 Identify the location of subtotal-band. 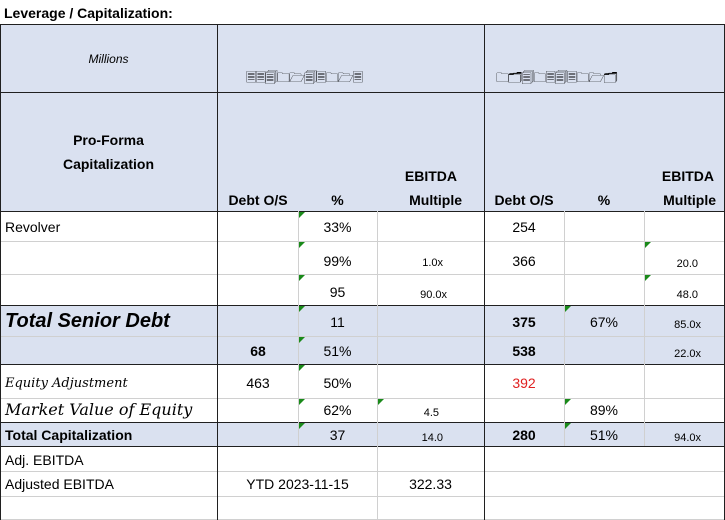
(362, 350).